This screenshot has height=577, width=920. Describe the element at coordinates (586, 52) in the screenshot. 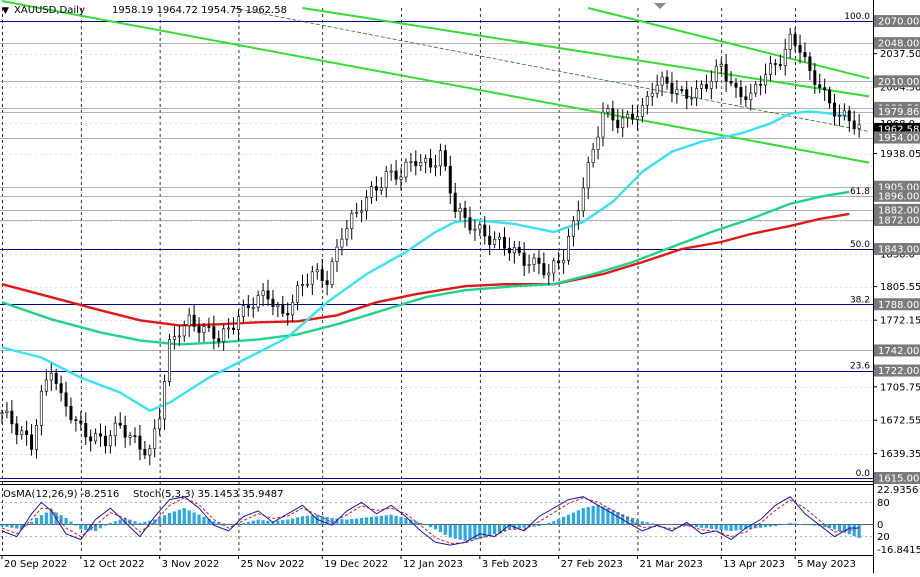

I see `channel-line` at that location.